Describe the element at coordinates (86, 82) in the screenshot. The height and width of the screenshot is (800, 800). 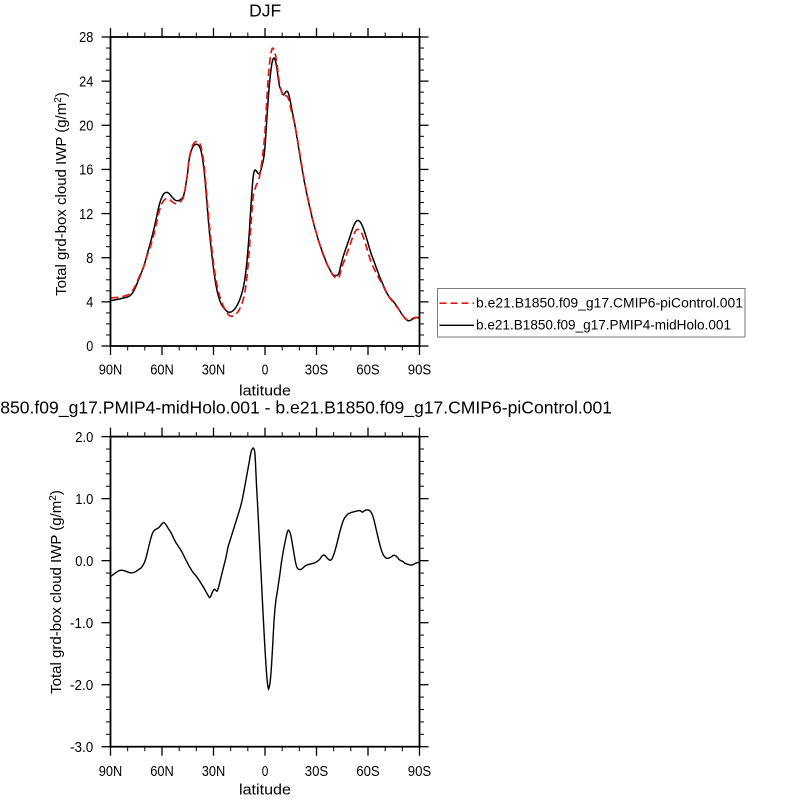
I see `svg-text: 24` at that location.